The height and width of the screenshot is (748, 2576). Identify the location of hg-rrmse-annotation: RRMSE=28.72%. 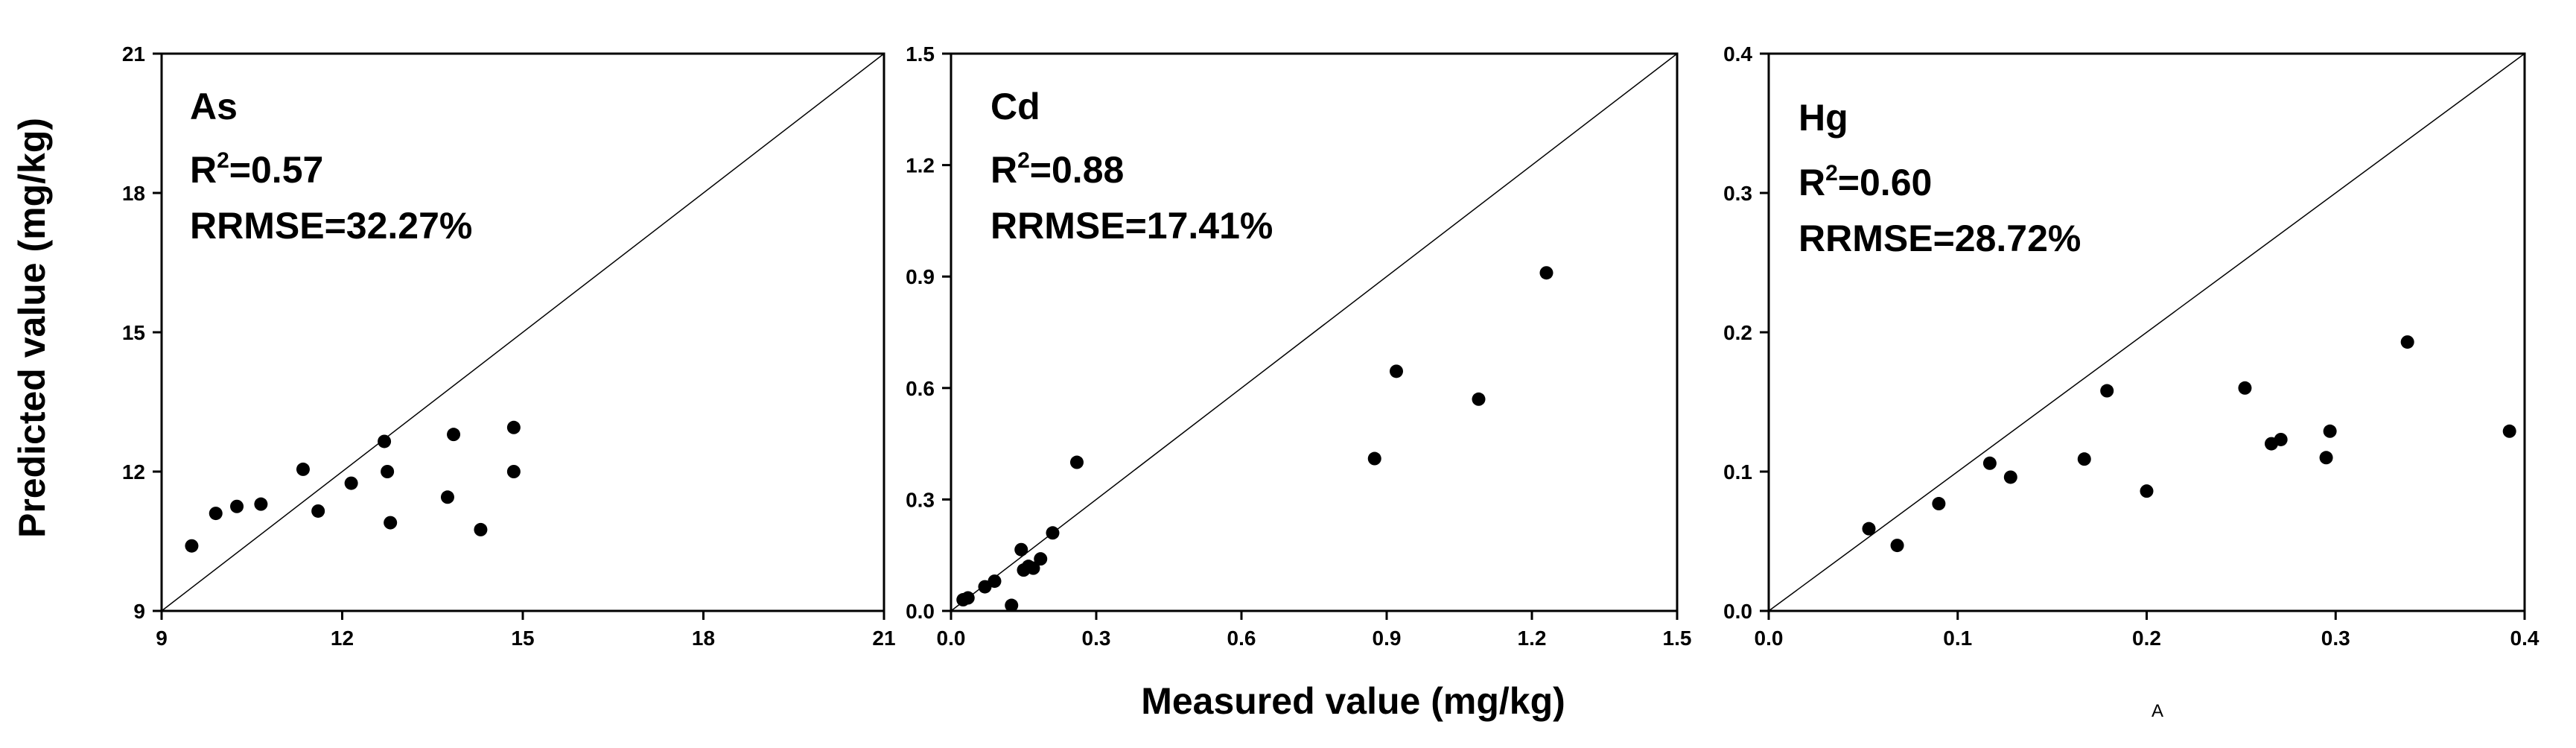
(1940, 238).